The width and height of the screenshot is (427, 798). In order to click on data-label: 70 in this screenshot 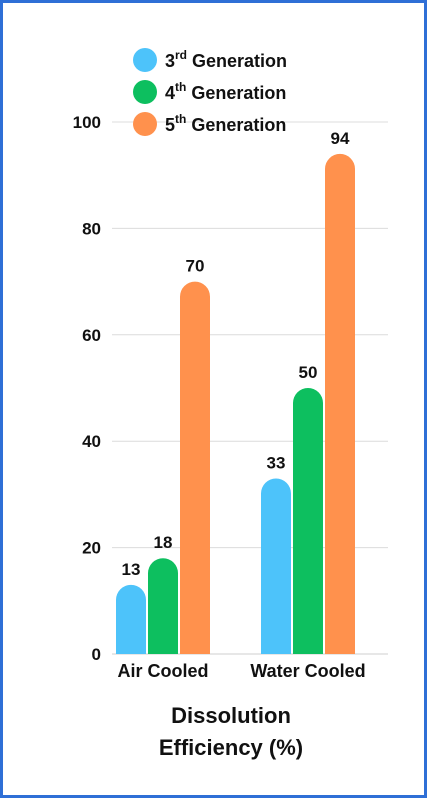, I will do `click(195, 266)`.